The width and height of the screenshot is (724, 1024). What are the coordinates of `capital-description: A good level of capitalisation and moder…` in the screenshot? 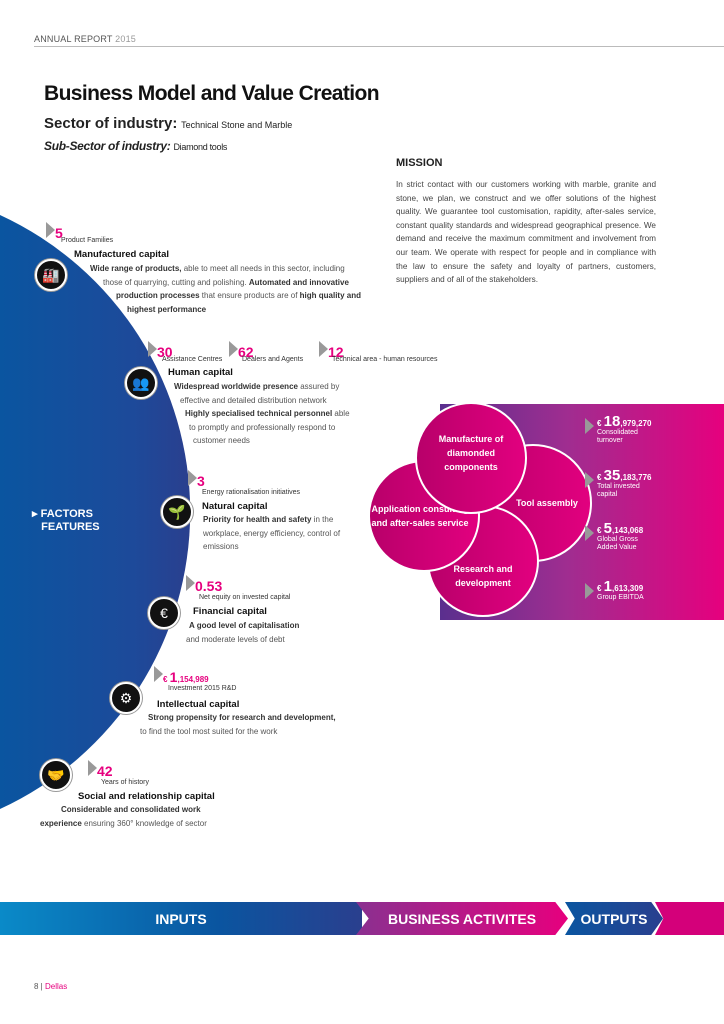 It's located at (243, 632).